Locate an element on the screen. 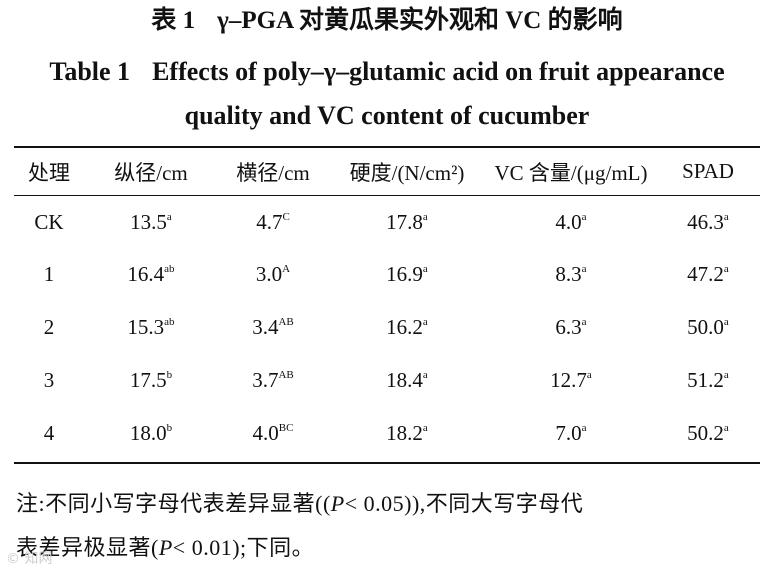  p-threshold: < 0.05 is located at coordinates (374, 503).